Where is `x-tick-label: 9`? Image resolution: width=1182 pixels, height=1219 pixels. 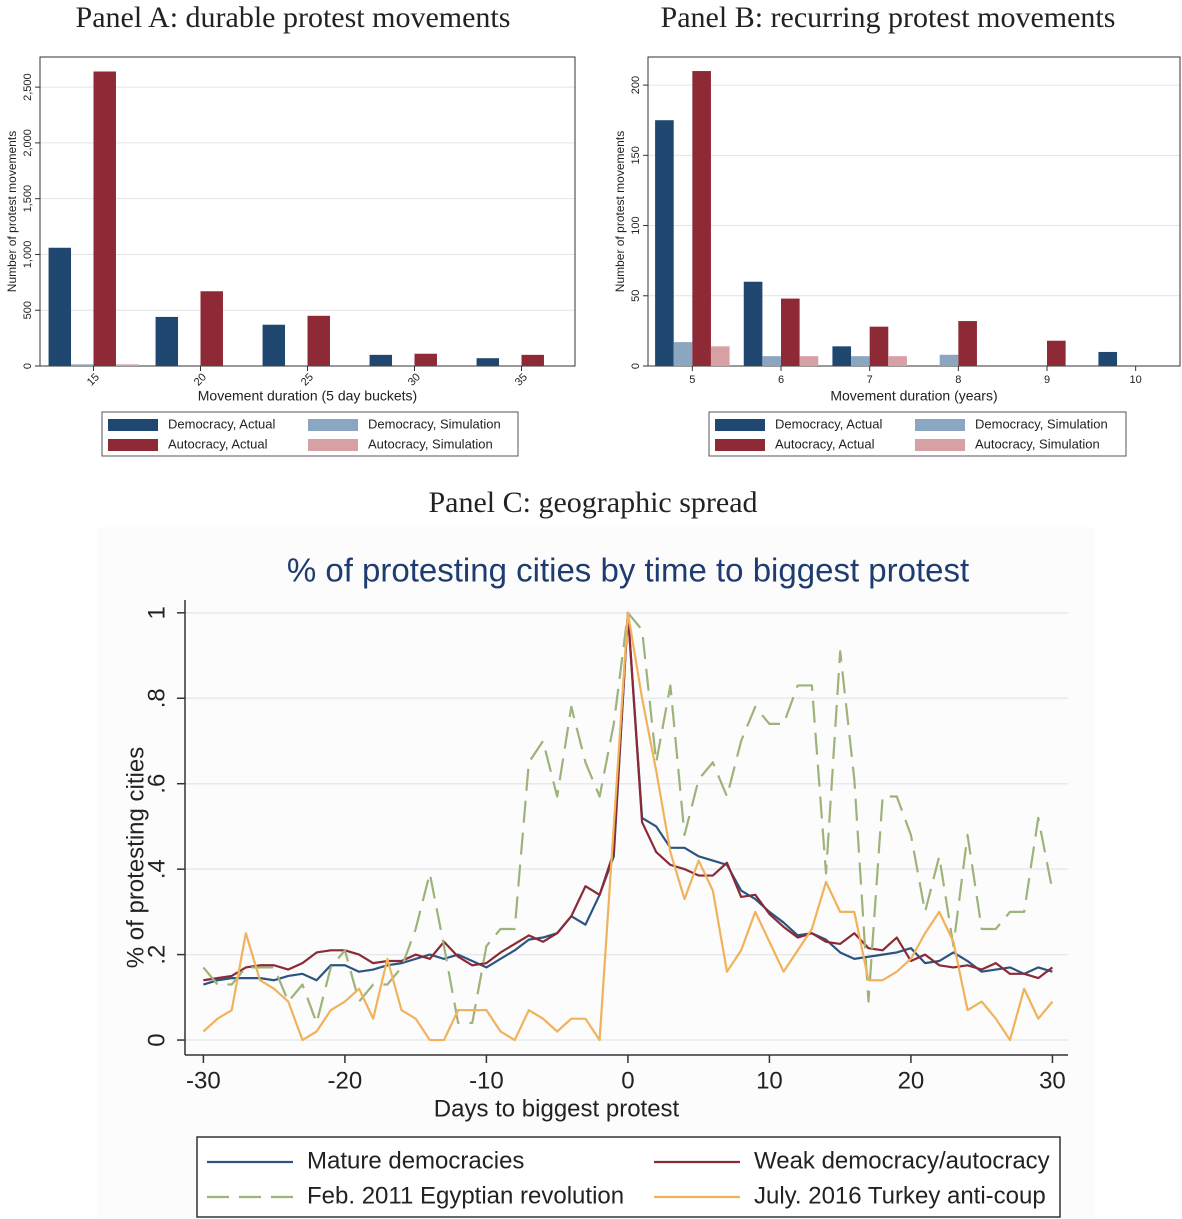
x-tick-label: 9 is located at coordinates (1047, 380).